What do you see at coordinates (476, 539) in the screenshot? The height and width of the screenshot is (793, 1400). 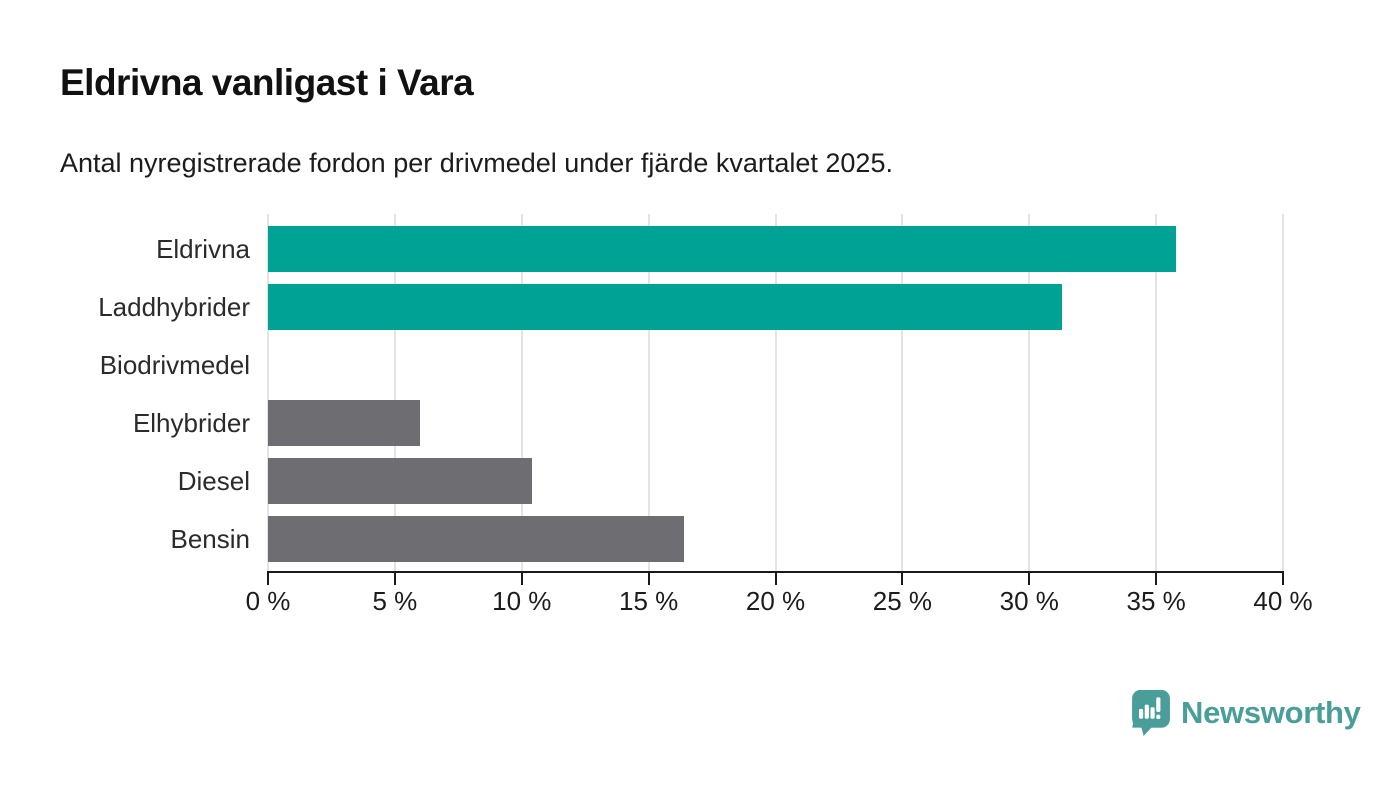 I see `bar-bensin` at bounding box center [476, 539].